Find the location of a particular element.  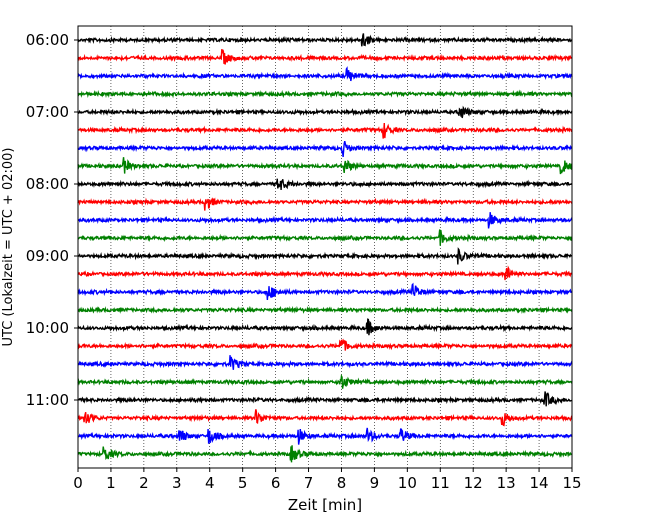

x-tick-label-10: 10 is located at coordinates (407, 483).